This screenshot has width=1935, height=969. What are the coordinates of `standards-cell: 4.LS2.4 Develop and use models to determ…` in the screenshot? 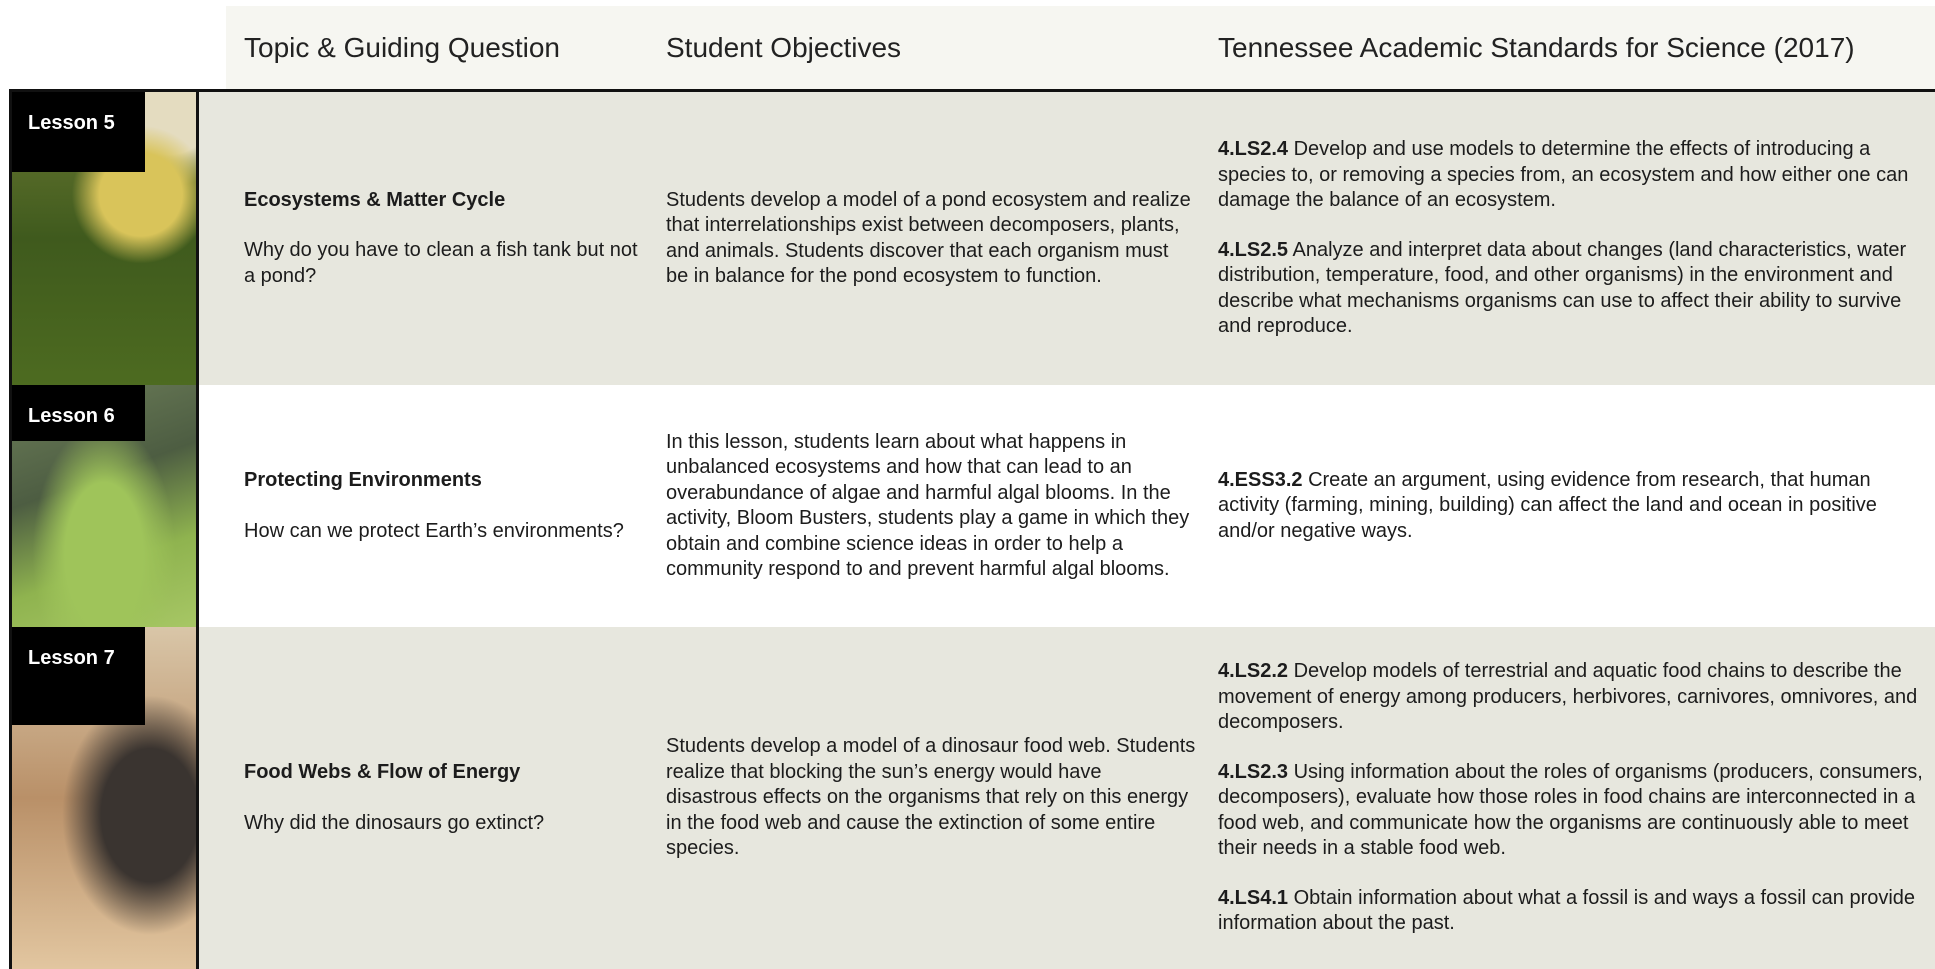 It's located at (1570, 238).